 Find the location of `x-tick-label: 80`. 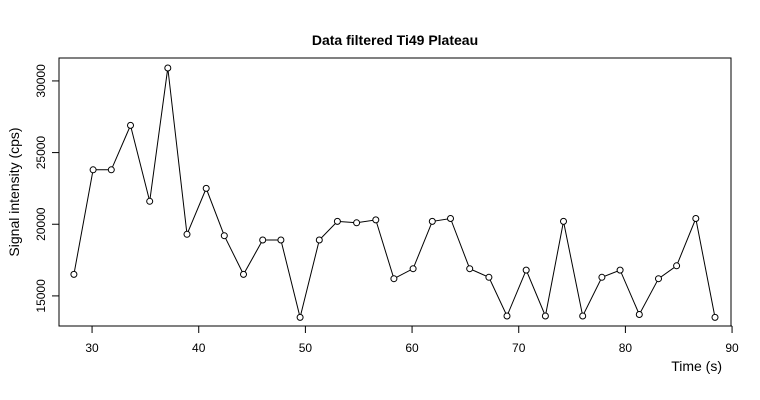

x-tick-label: 80 is located at coordinates (626, 348).